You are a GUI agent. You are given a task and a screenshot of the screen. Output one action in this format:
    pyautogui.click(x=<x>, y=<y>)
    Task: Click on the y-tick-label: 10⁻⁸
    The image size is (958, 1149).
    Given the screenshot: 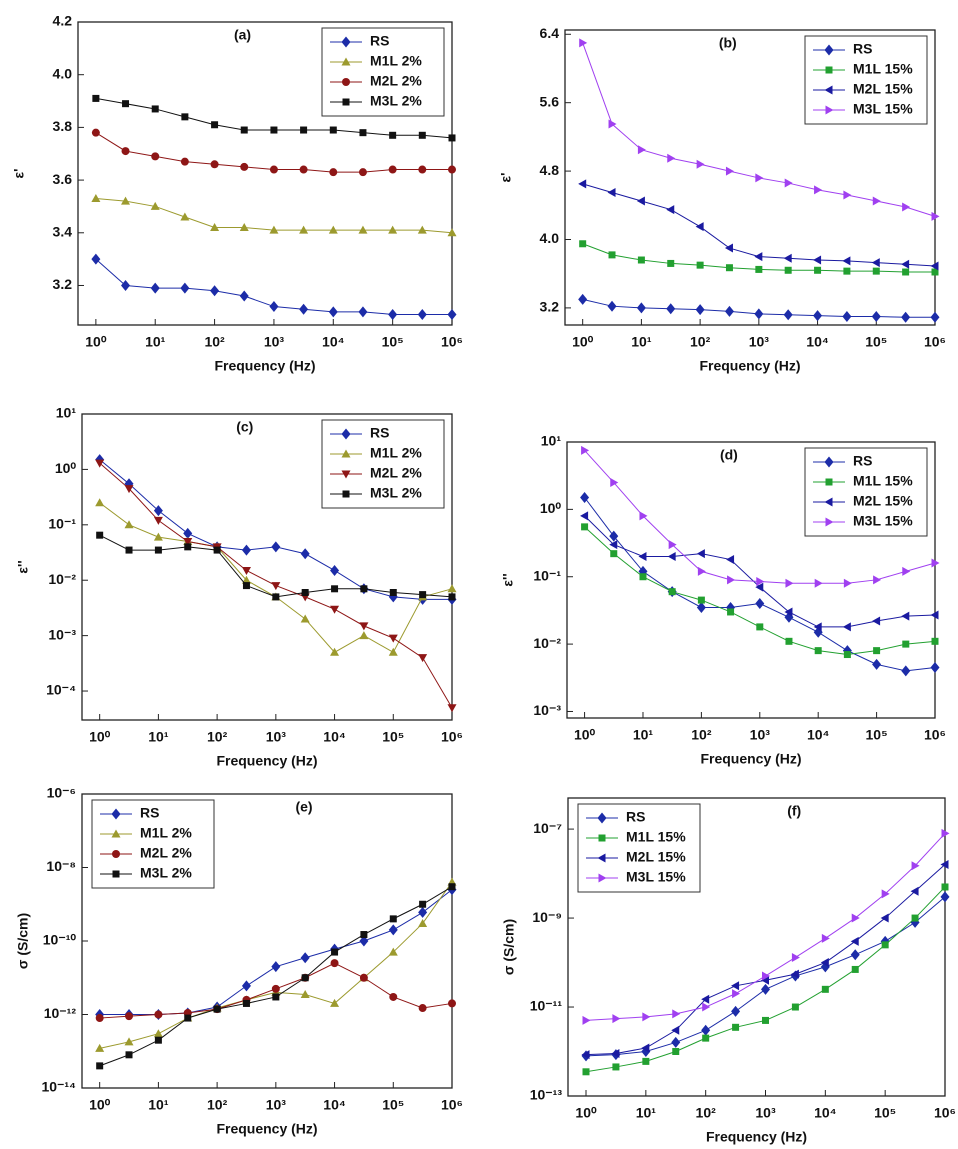 What is the action you would take?
    pyautogui.click(x=61, y=866)
    